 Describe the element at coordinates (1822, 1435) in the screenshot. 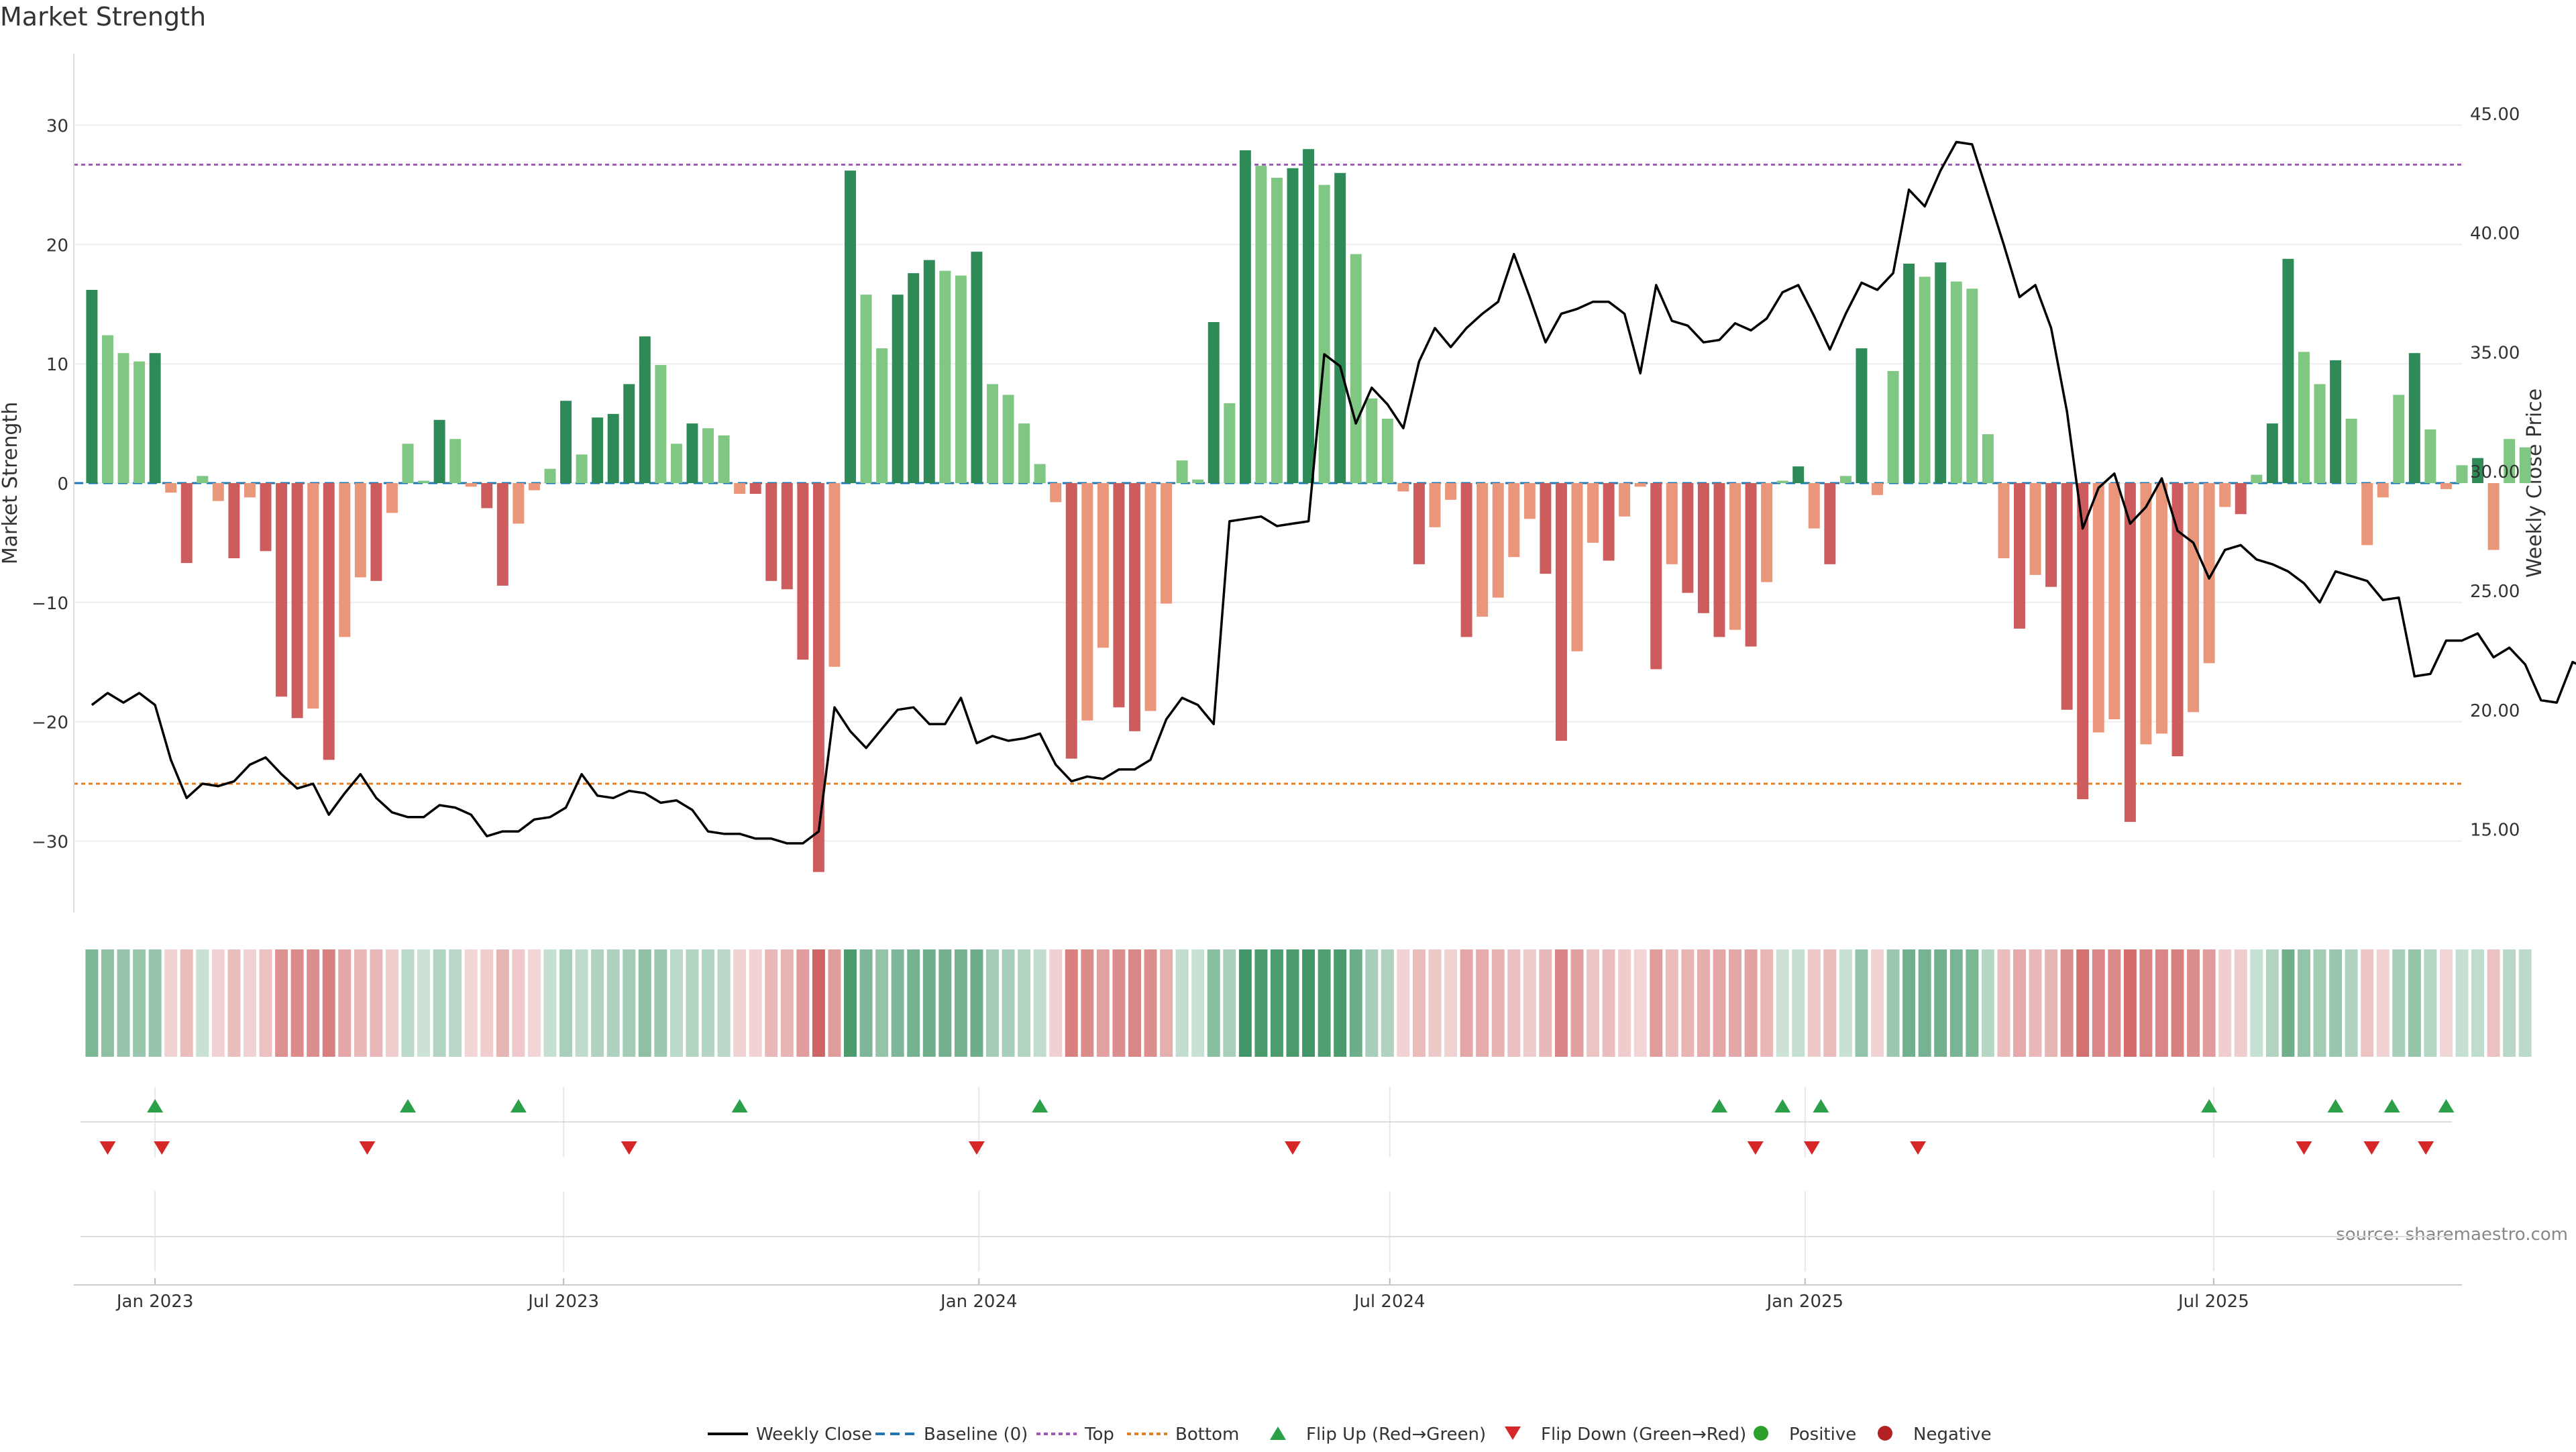

I see `legend-label: Positive` at that location.